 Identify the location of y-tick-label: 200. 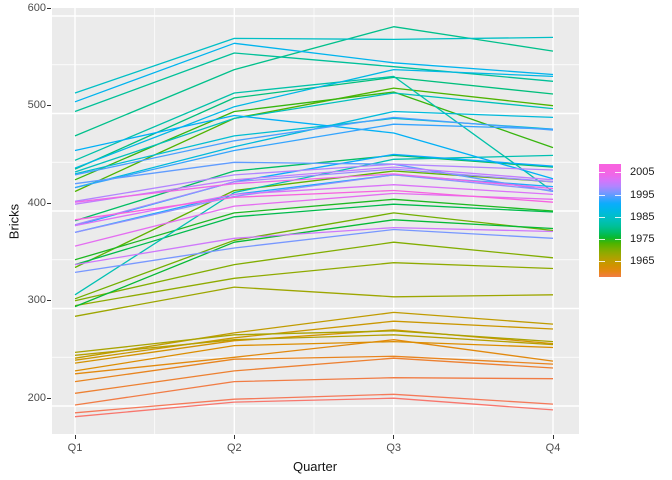
(36, 397).